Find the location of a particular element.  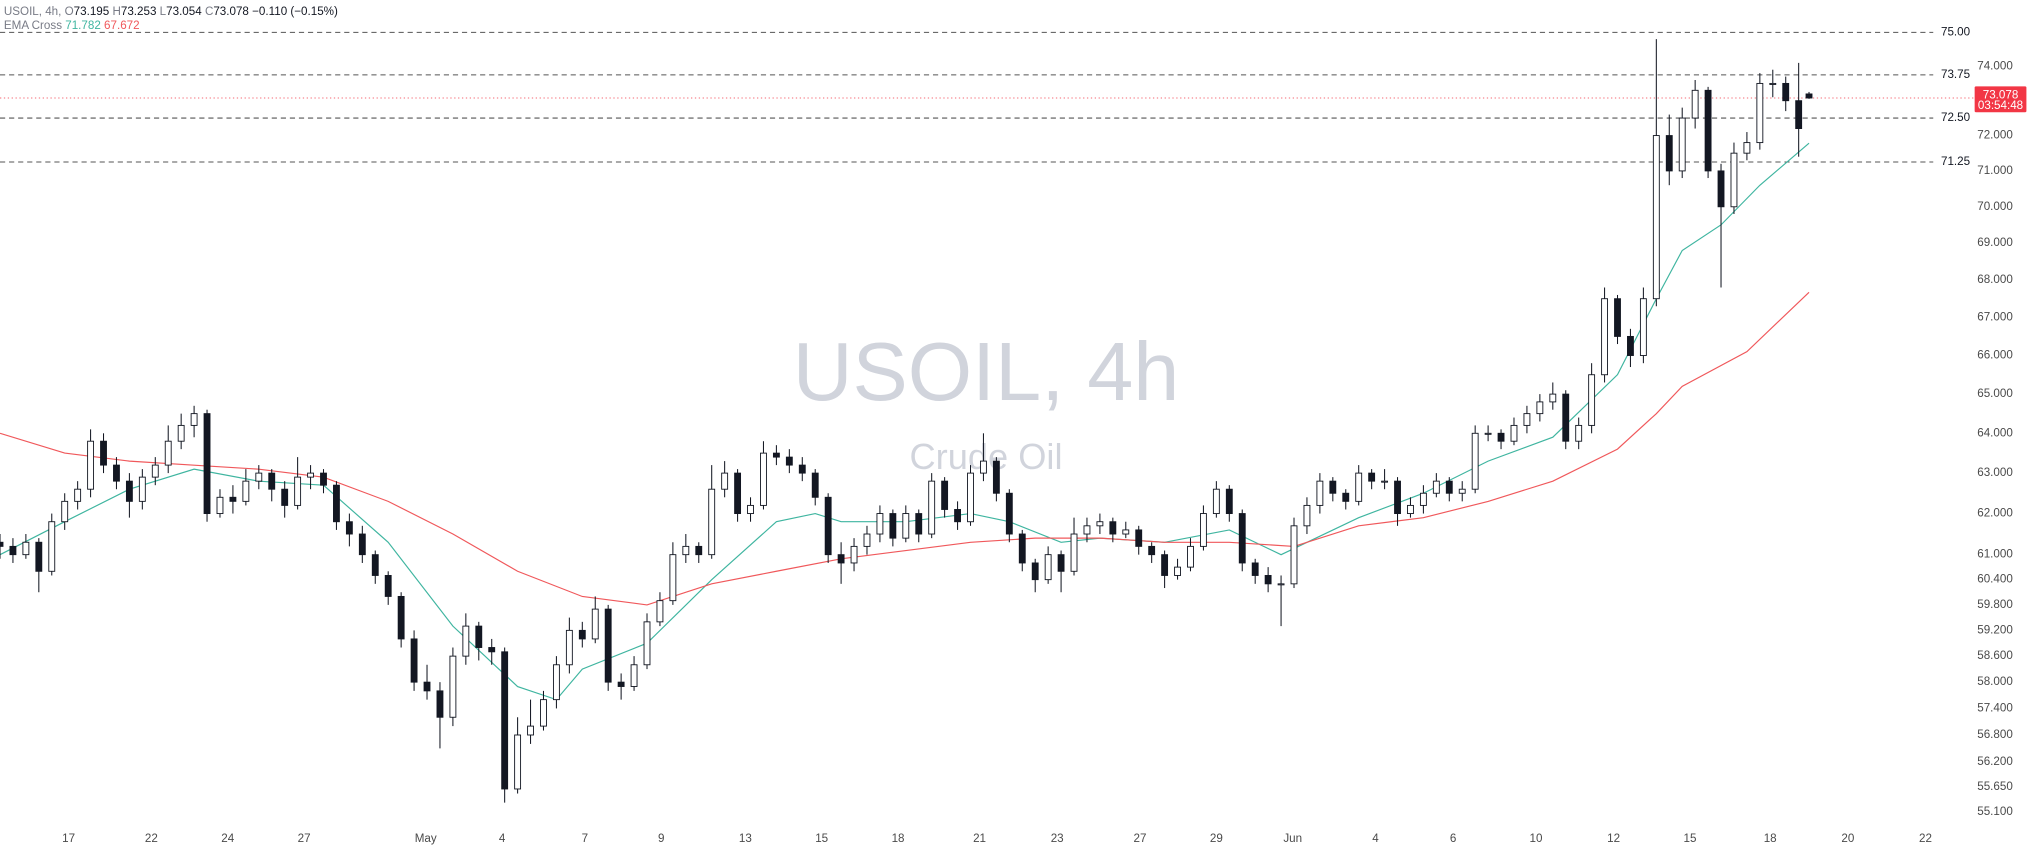

x-tick-label: 17 is located at coordinates (68, 838).